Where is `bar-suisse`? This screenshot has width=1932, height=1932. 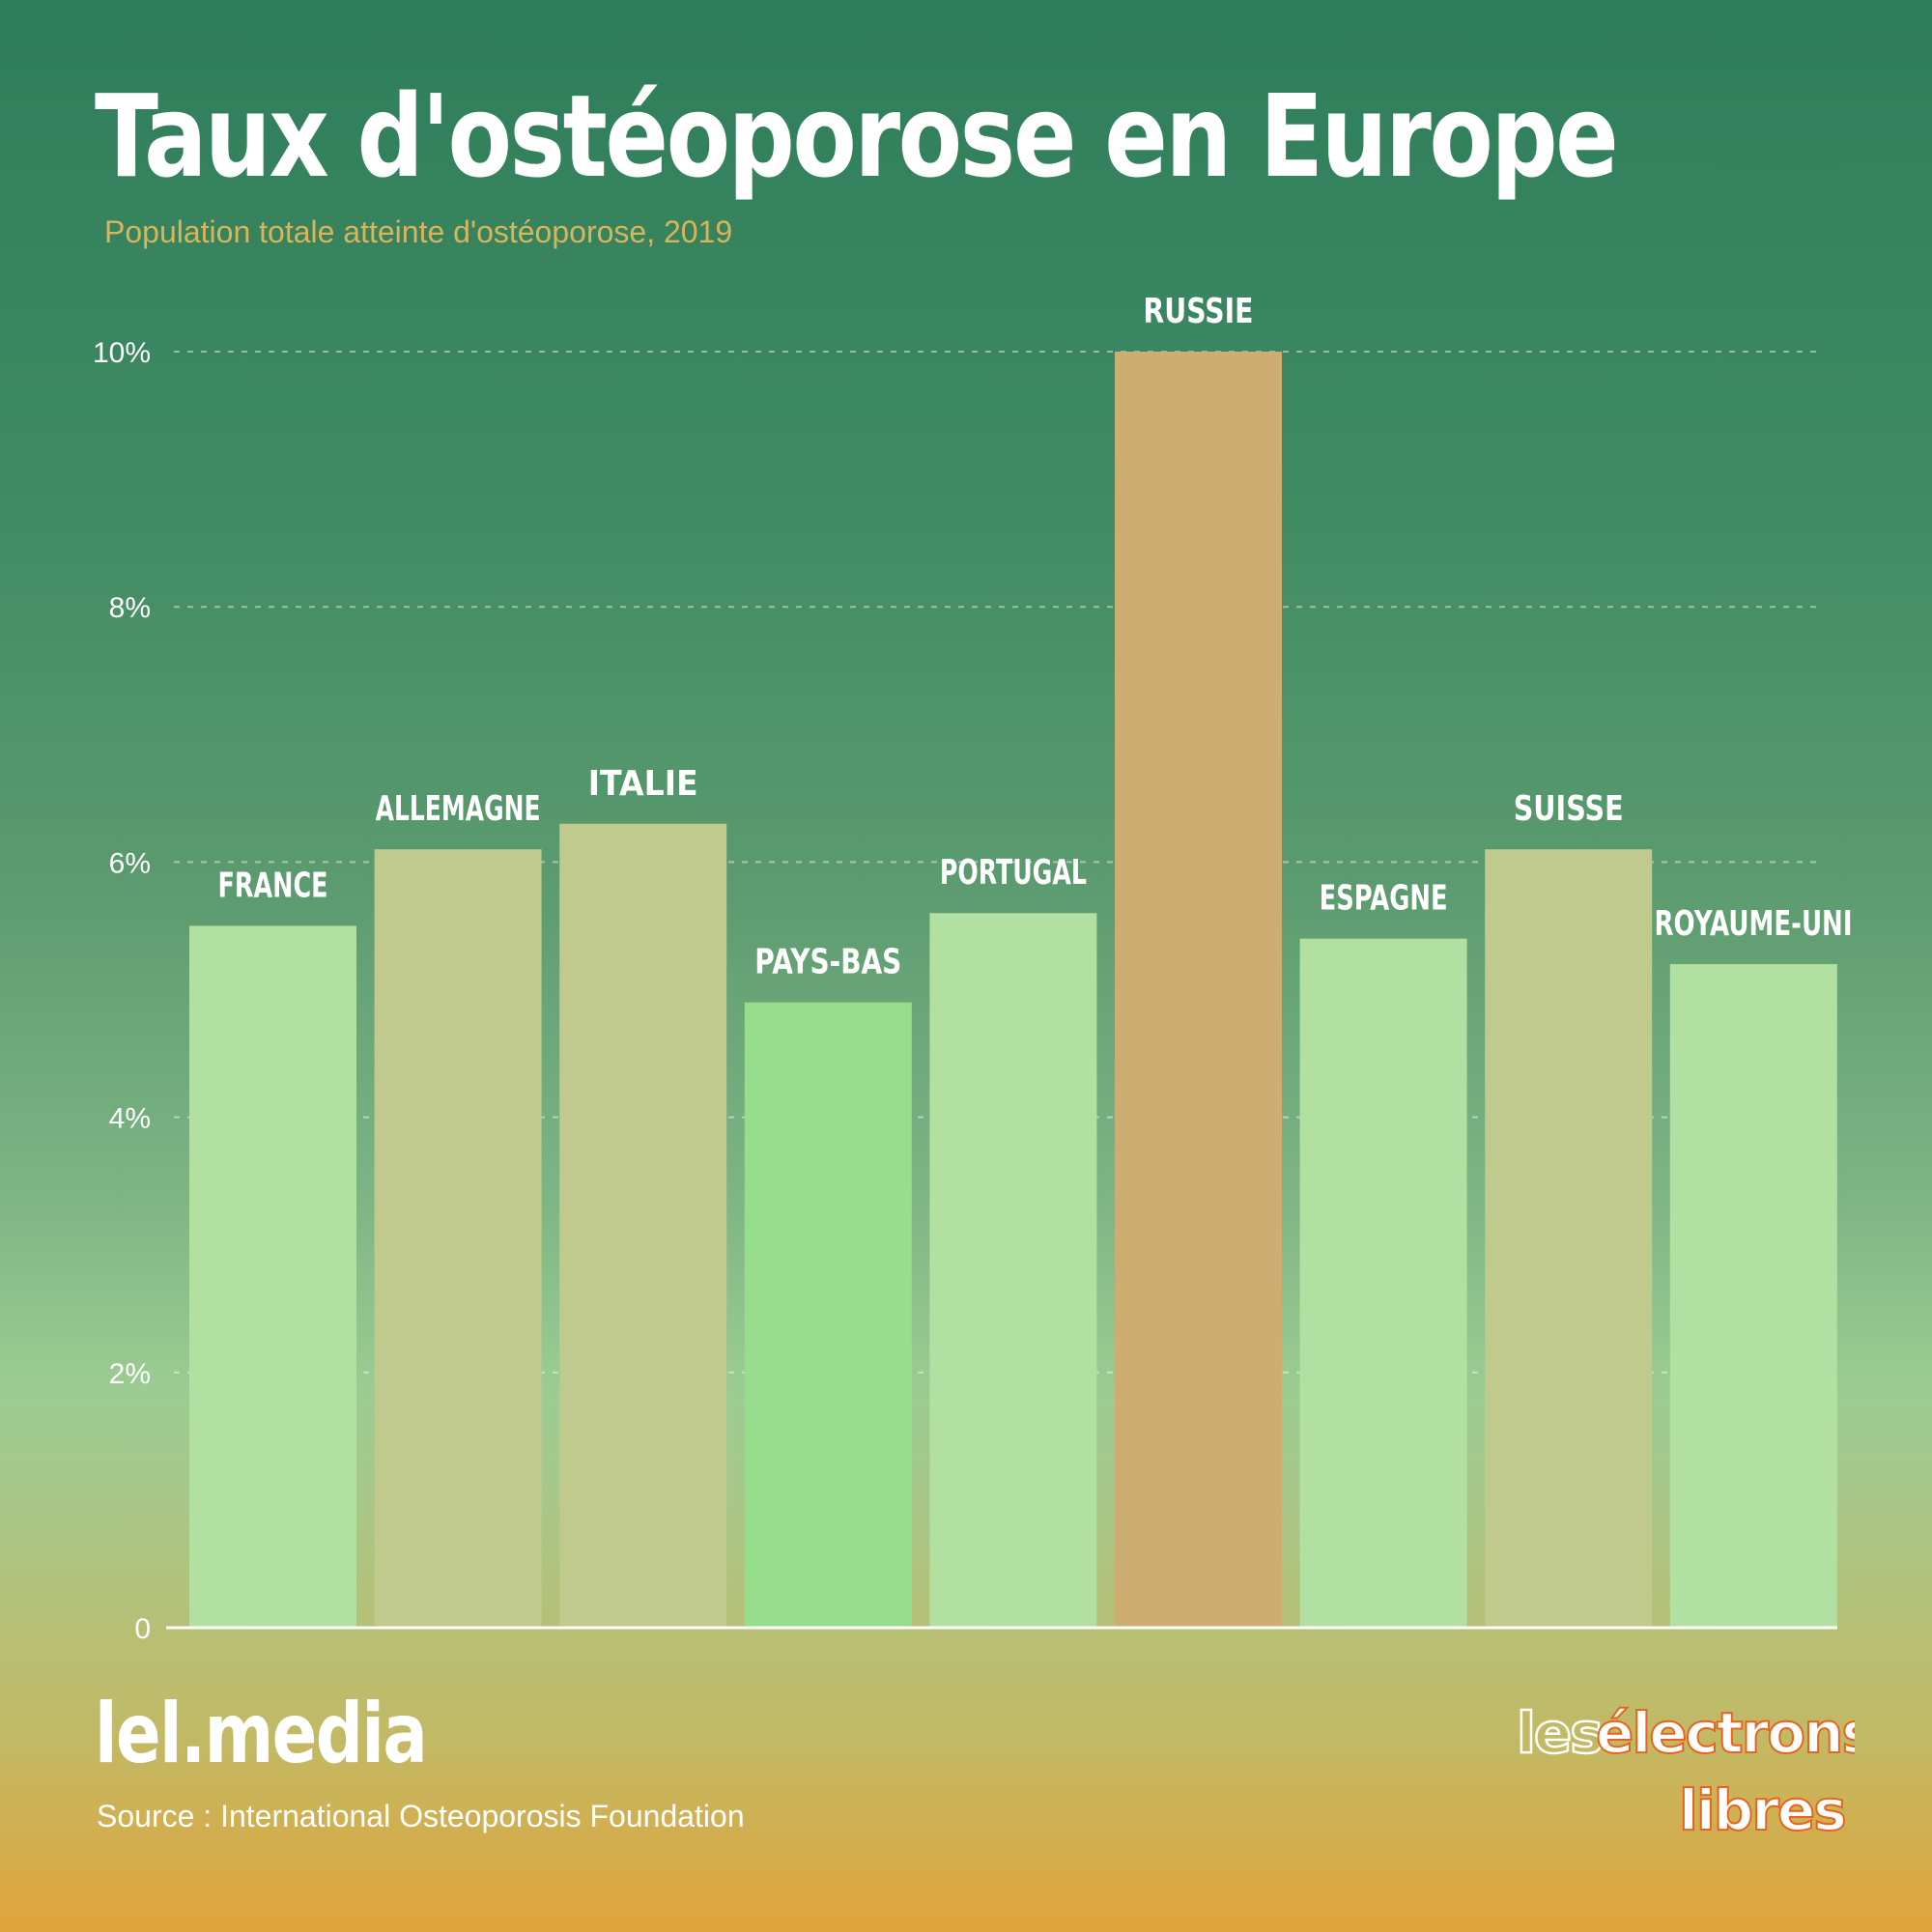 bar-suisse is located at coordinates (1569, 1238).